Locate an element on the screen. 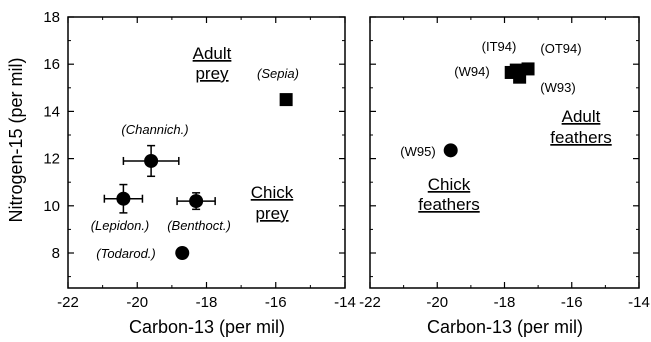 The image size is (651, 342). y-tick-label: 14 is located at coordinates (51, 111).